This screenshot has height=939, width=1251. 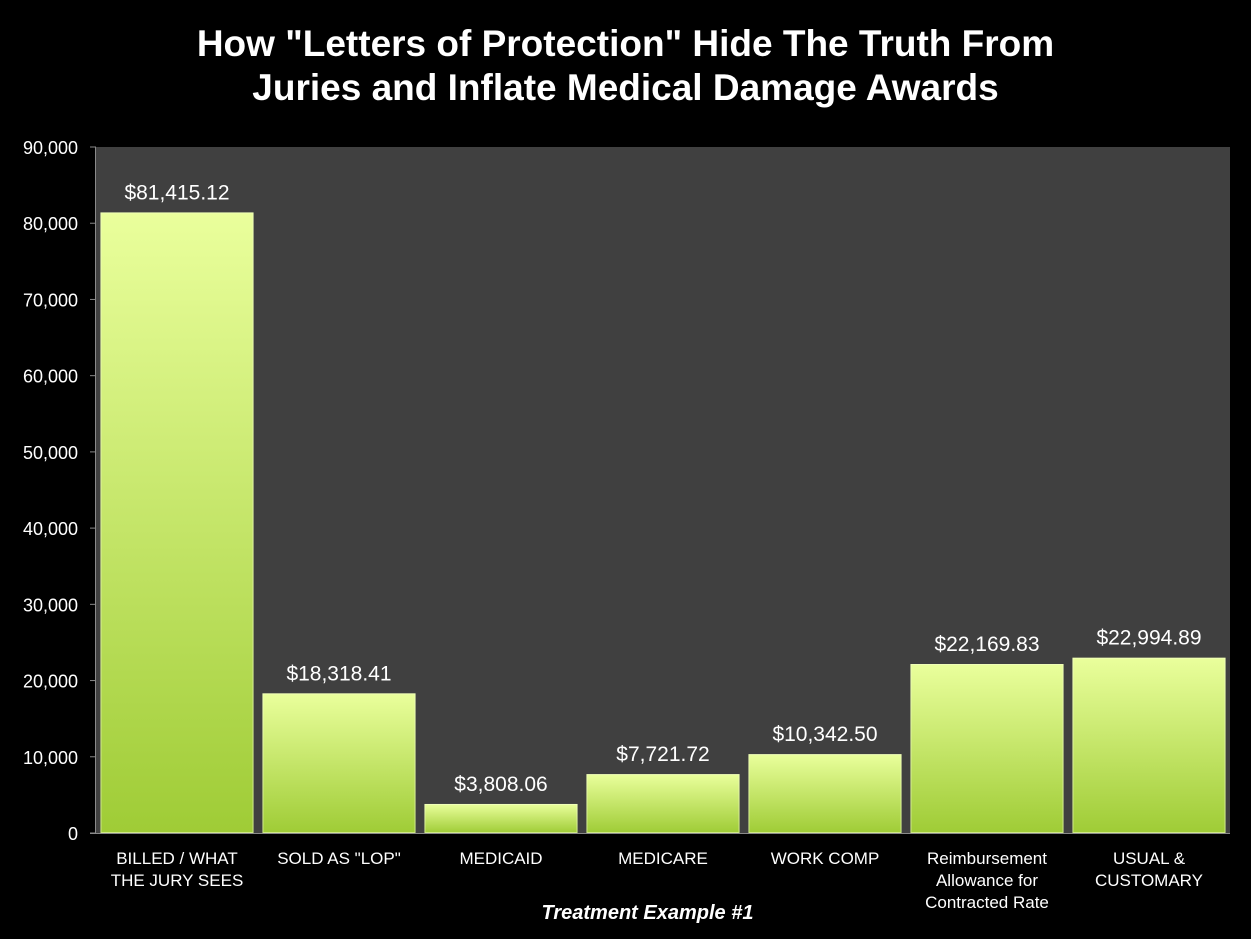 I want to click on y-tick-label: 80,000, so click(x=50, y=224).